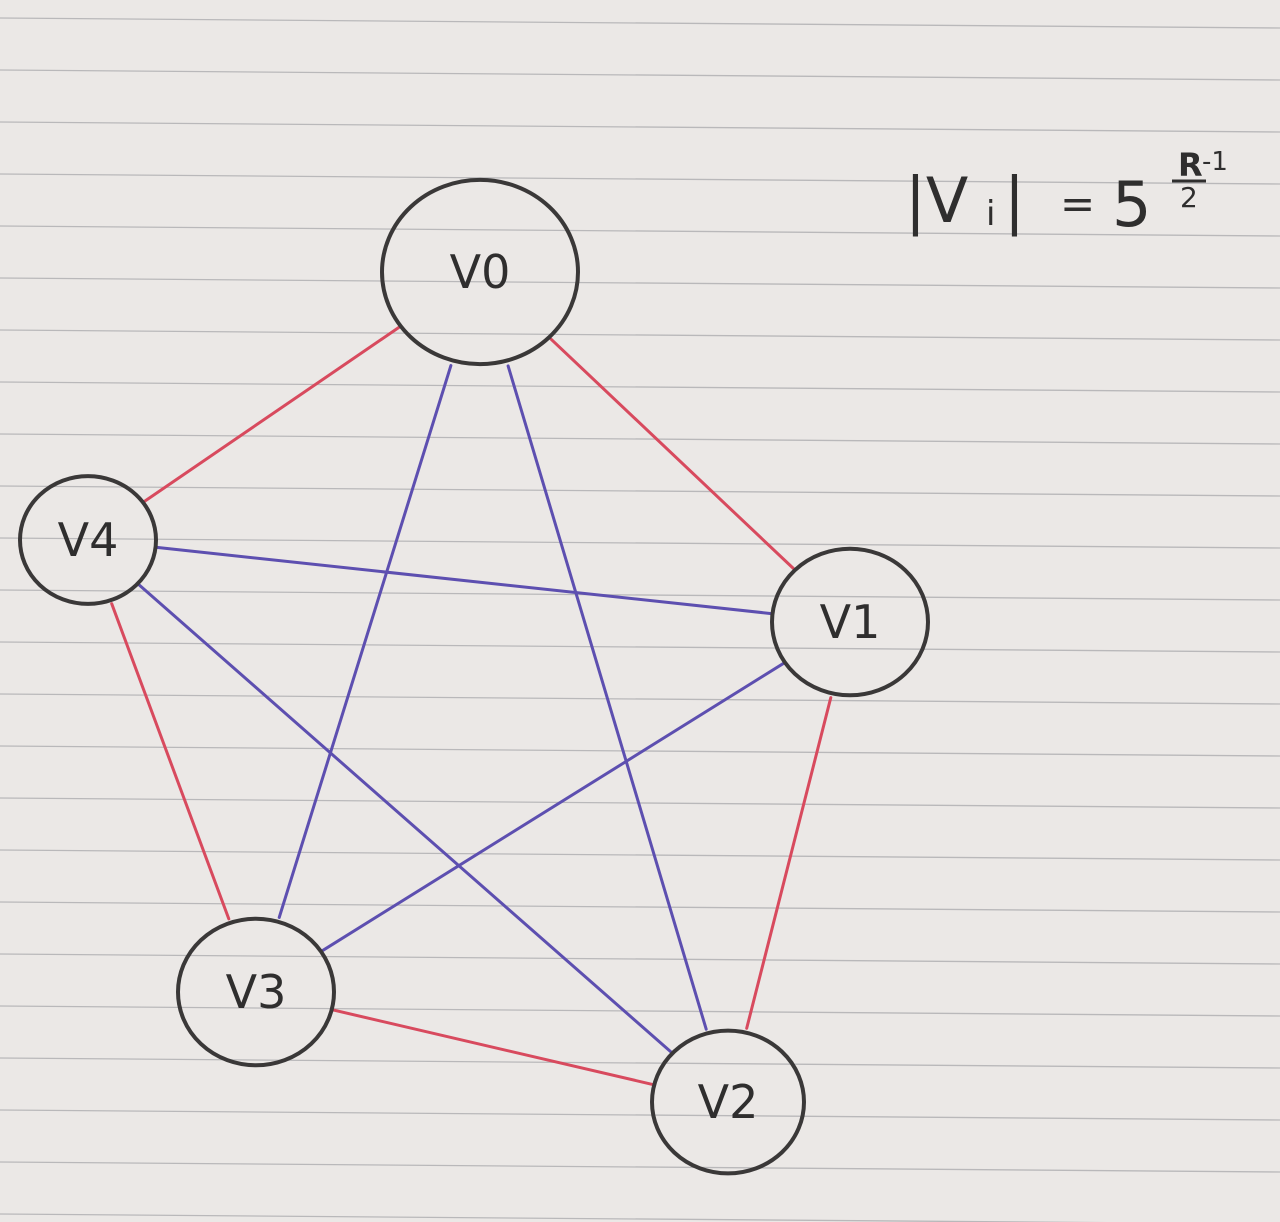 The image size is (1280, 1222). Describe the element at coordinates (271, 414) in the screenshot. I see `edge-v4-v0` at that location.